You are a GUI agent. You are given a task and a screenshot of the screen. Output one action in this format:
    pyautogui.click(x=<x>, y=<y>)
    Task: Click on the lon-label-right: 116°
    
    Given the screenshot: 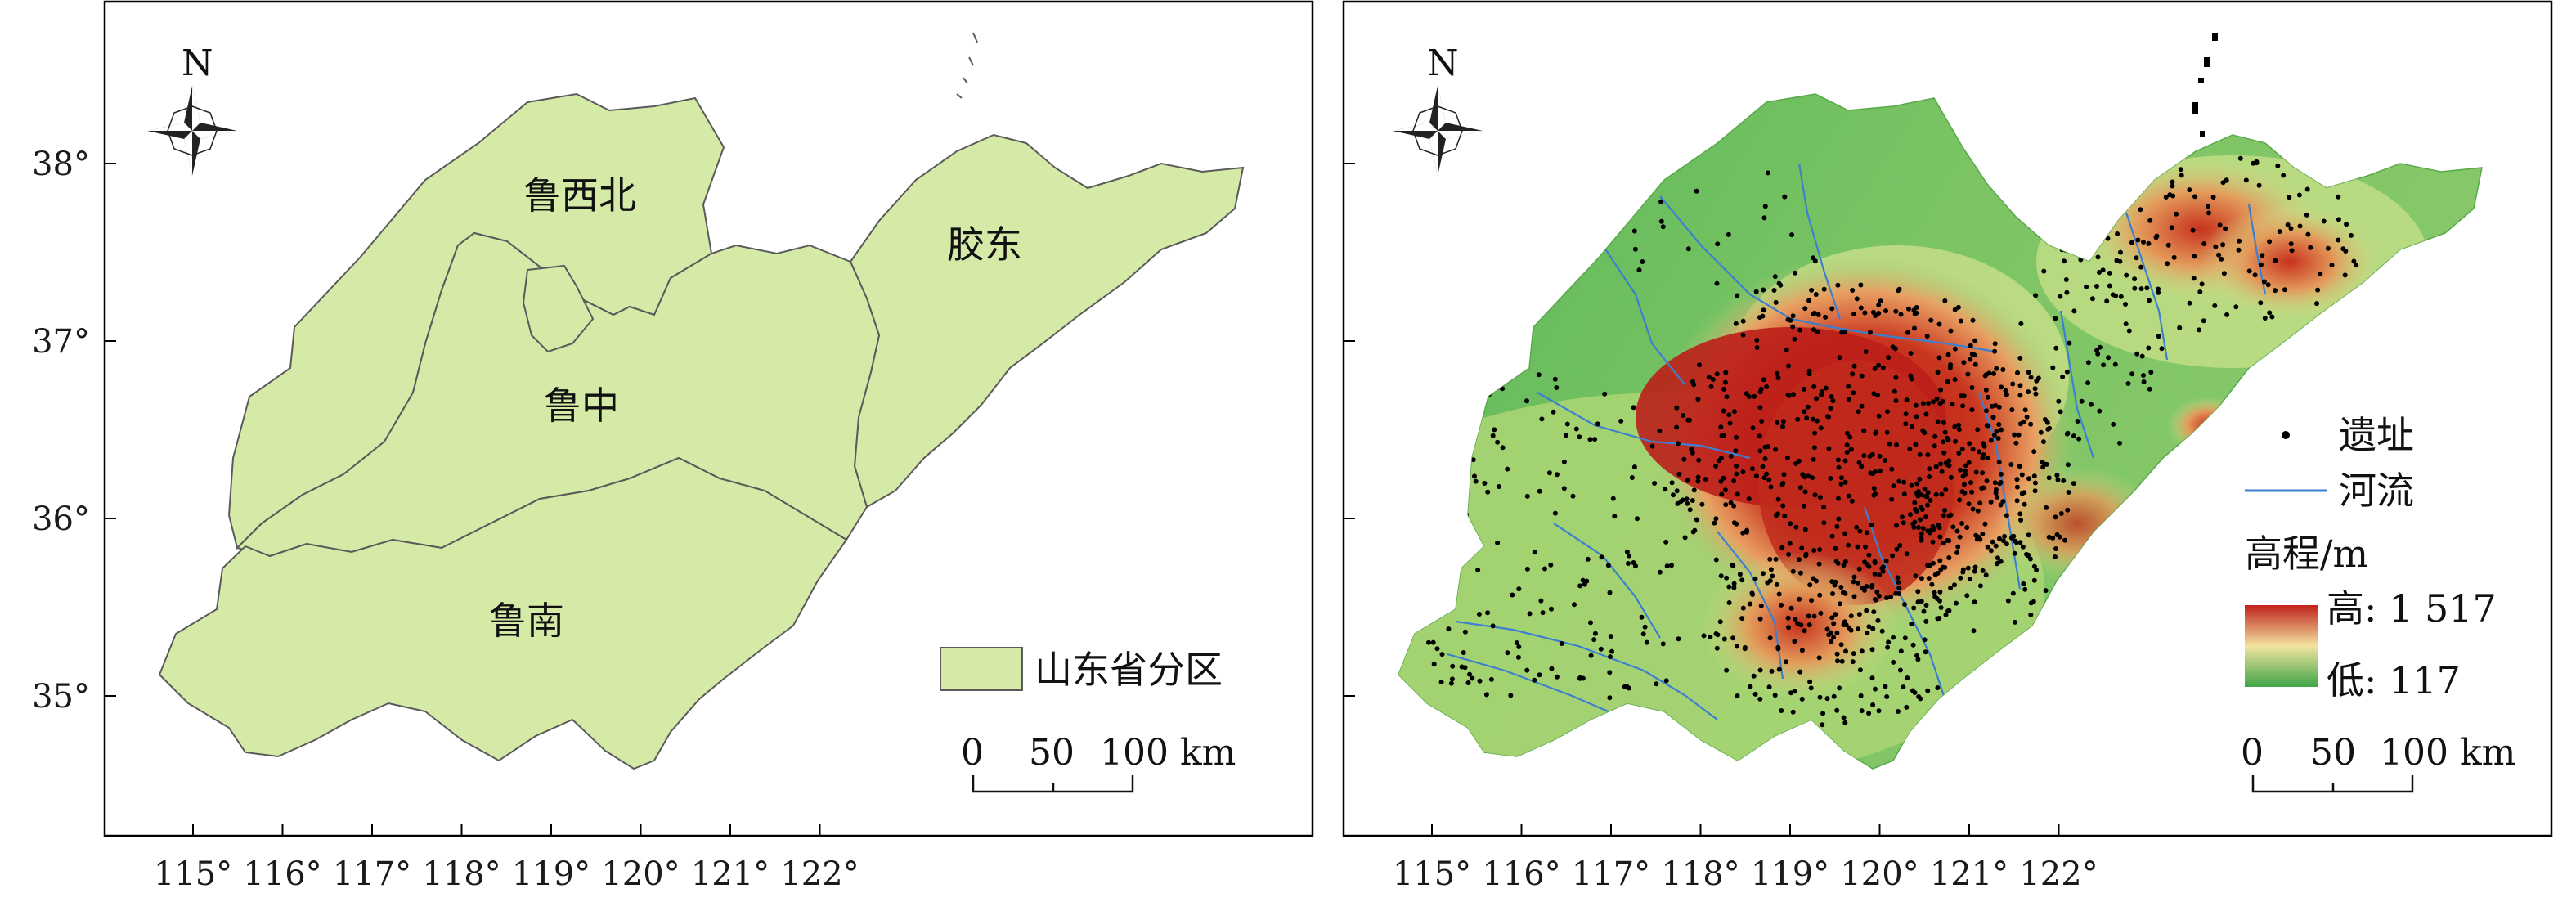 What is the action you would take?
    pyautogui.click(x=1521, y=874)
    